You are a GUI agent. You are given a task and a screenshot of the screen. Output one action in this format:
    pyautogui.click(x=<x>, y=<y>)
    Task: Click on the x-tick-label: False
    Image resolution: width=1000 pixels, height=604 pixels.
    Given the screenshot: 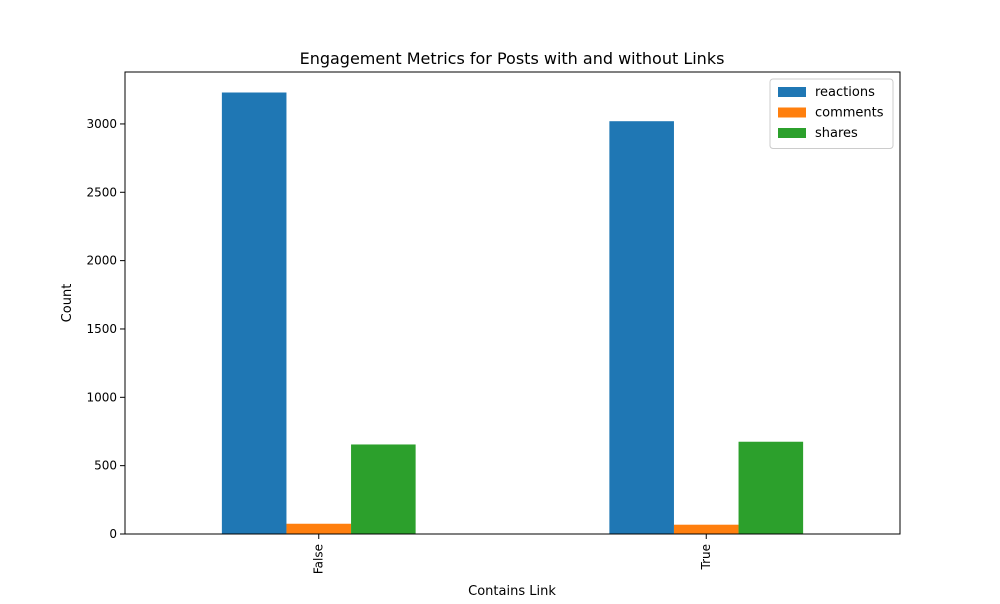 What is the action you would take?
    pyautogui.click(x=318, y=559)
    